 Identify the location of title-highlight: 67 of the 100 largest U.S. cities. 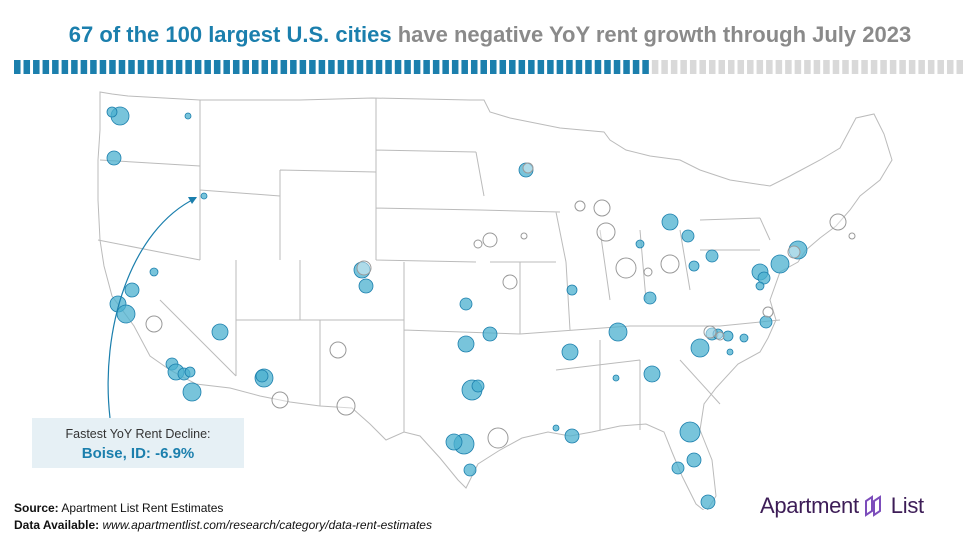
(230, 34).